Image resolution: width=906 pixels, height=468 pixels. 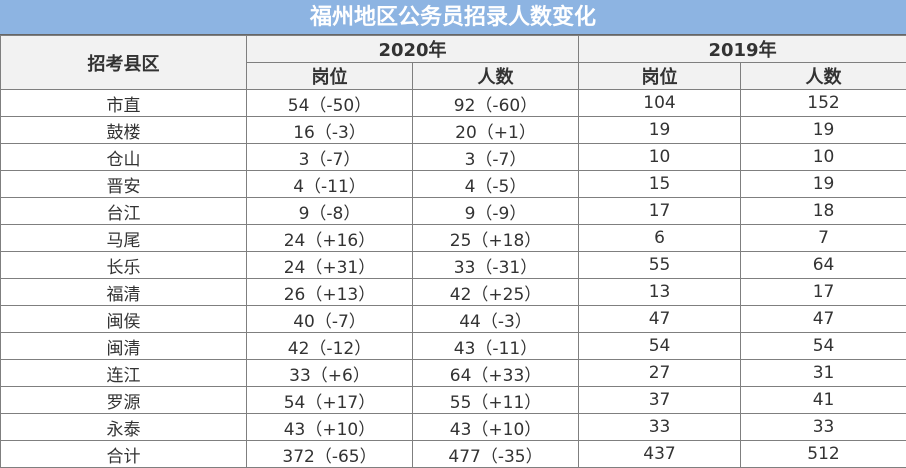 I want to click on cell-n2019: 152, so click(x=823, y=103).